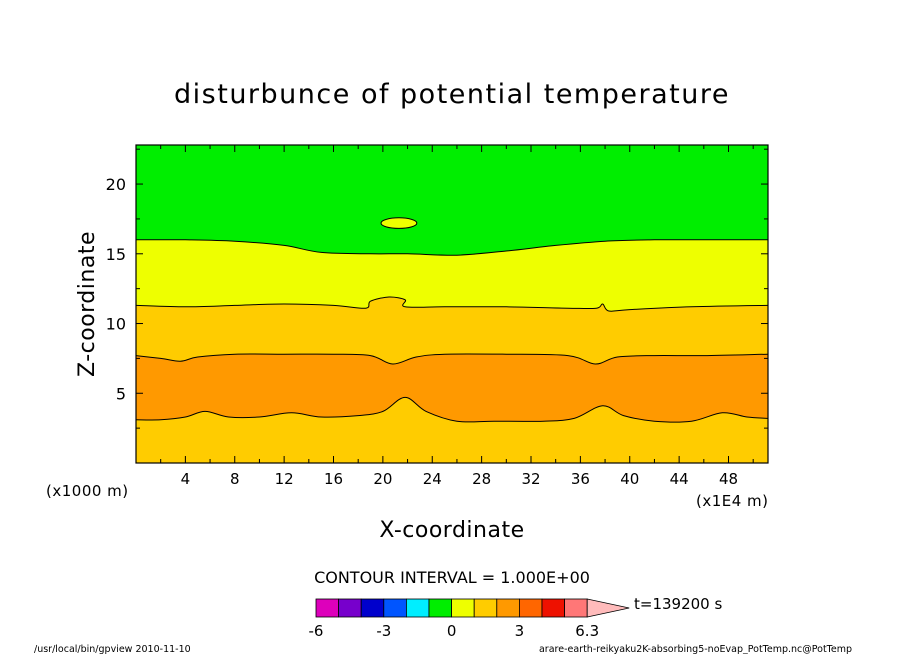 The width and height of the screenshot is (904, 654). What do you see at coordinates (678, 604) in the screenshot?
I see `time-text: t=139200 s` at bounding box center [678, 604].